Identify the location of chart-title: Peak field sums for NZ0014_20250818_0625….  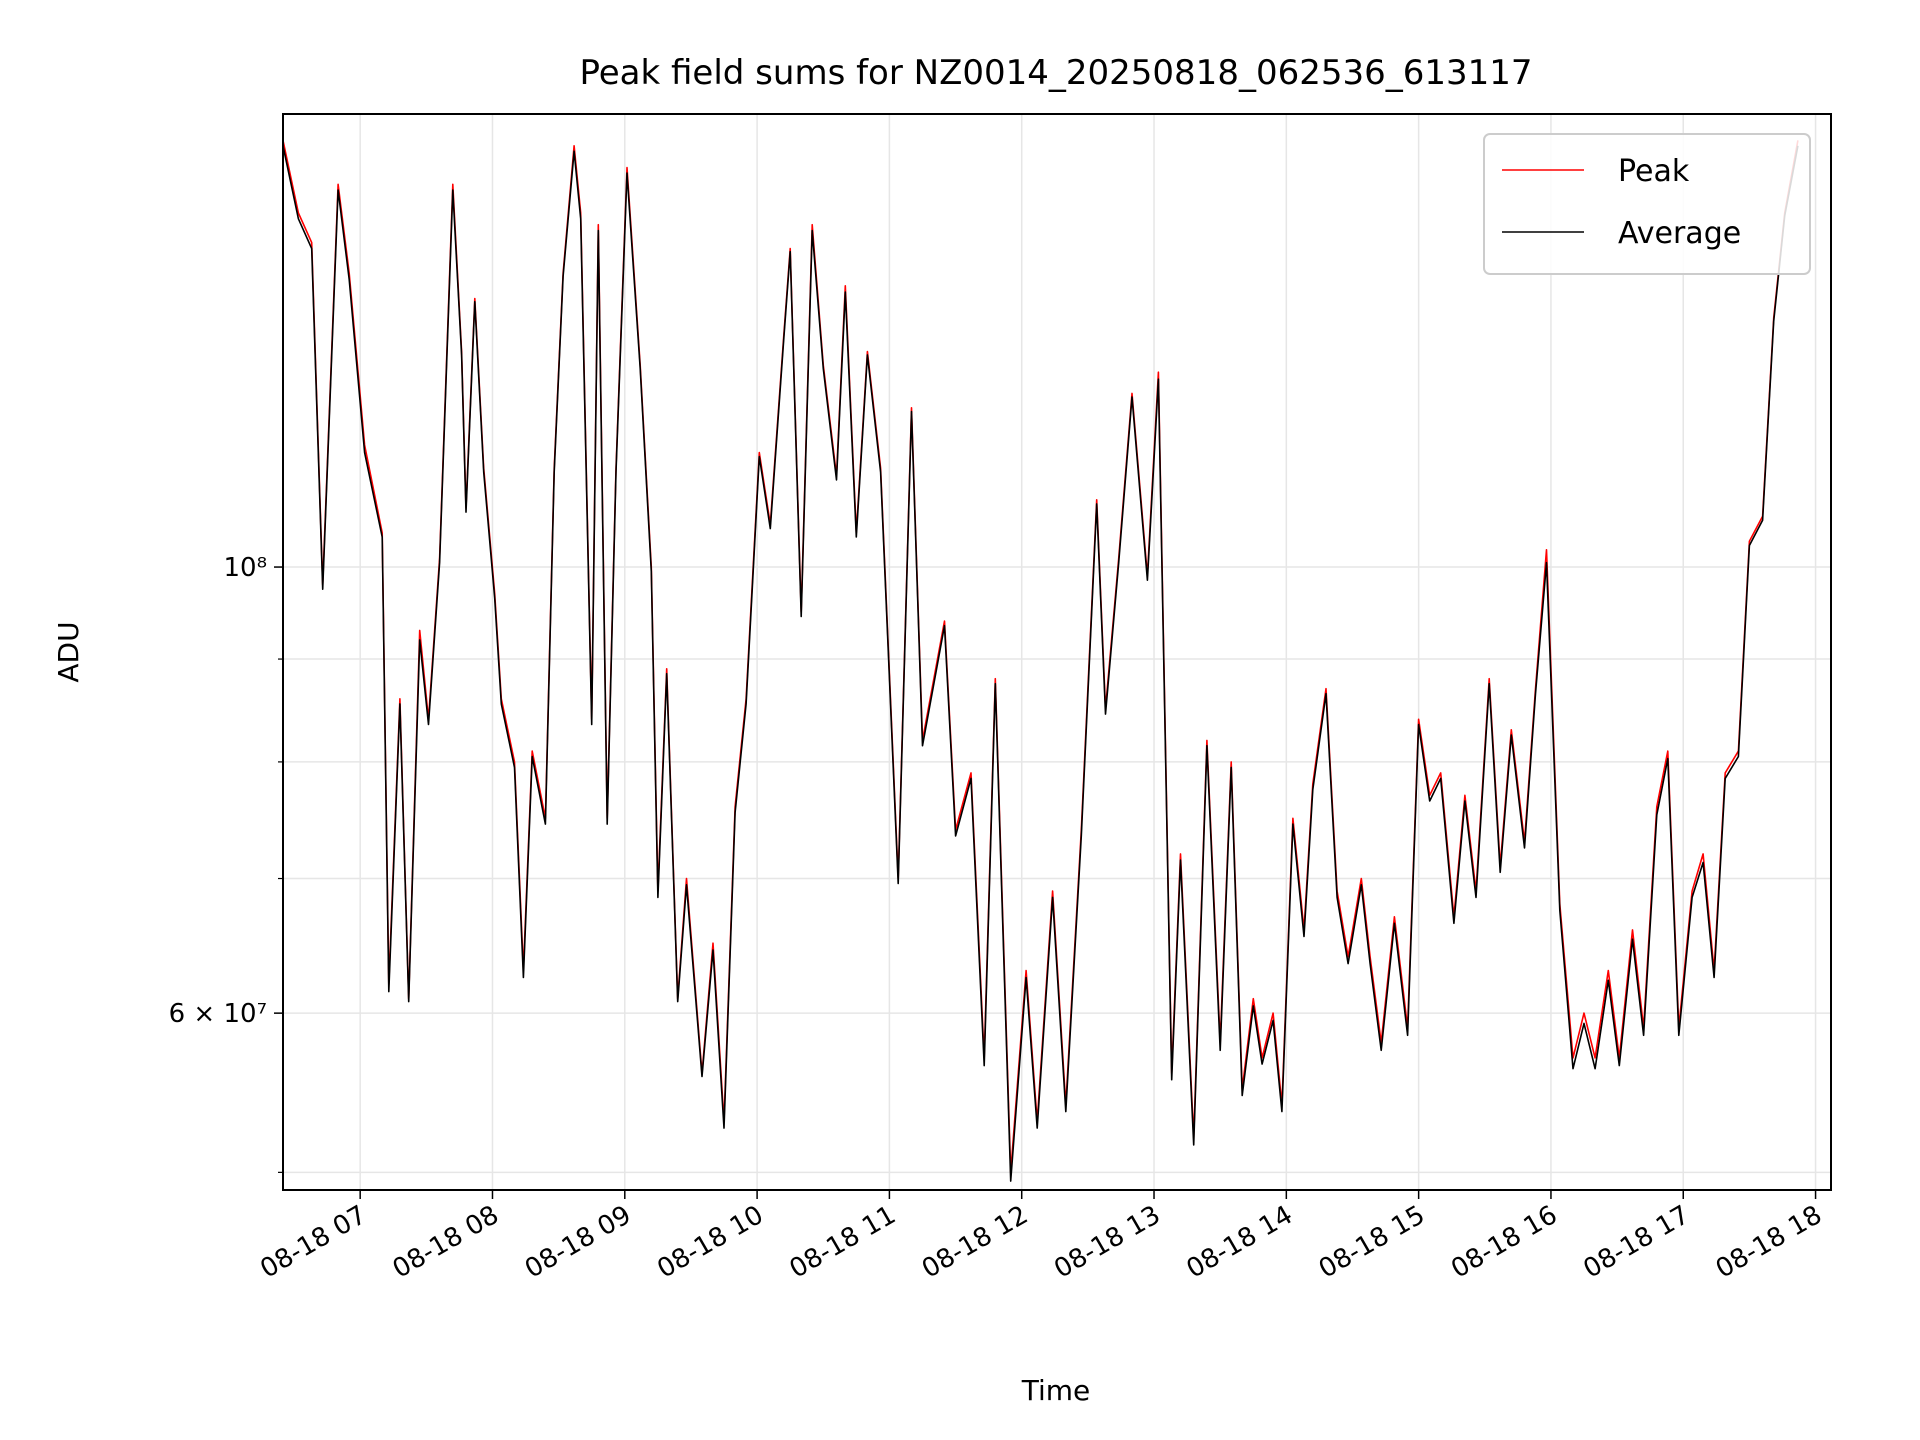
(1055, 73).